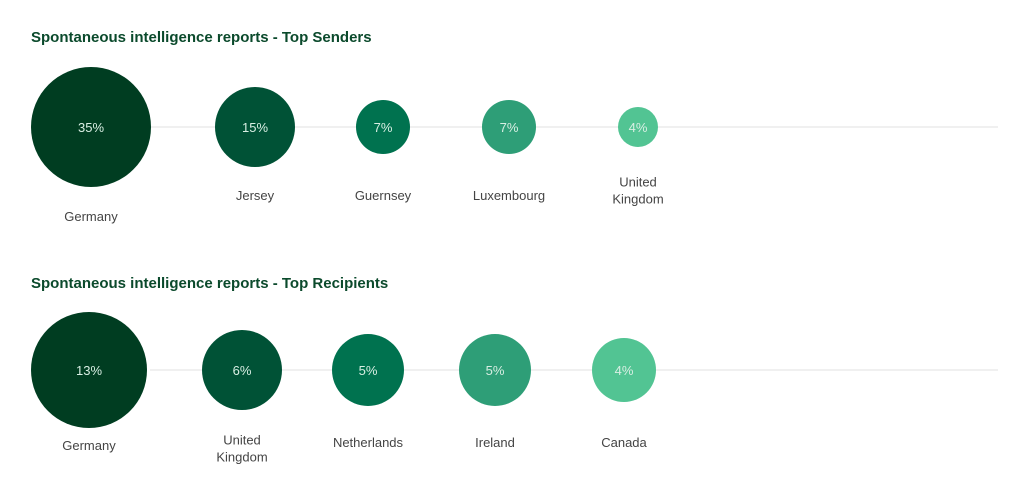  Describe the element at coordinates (383, 195) in the screenshot. I see `category-label: Guernsey` at that location.